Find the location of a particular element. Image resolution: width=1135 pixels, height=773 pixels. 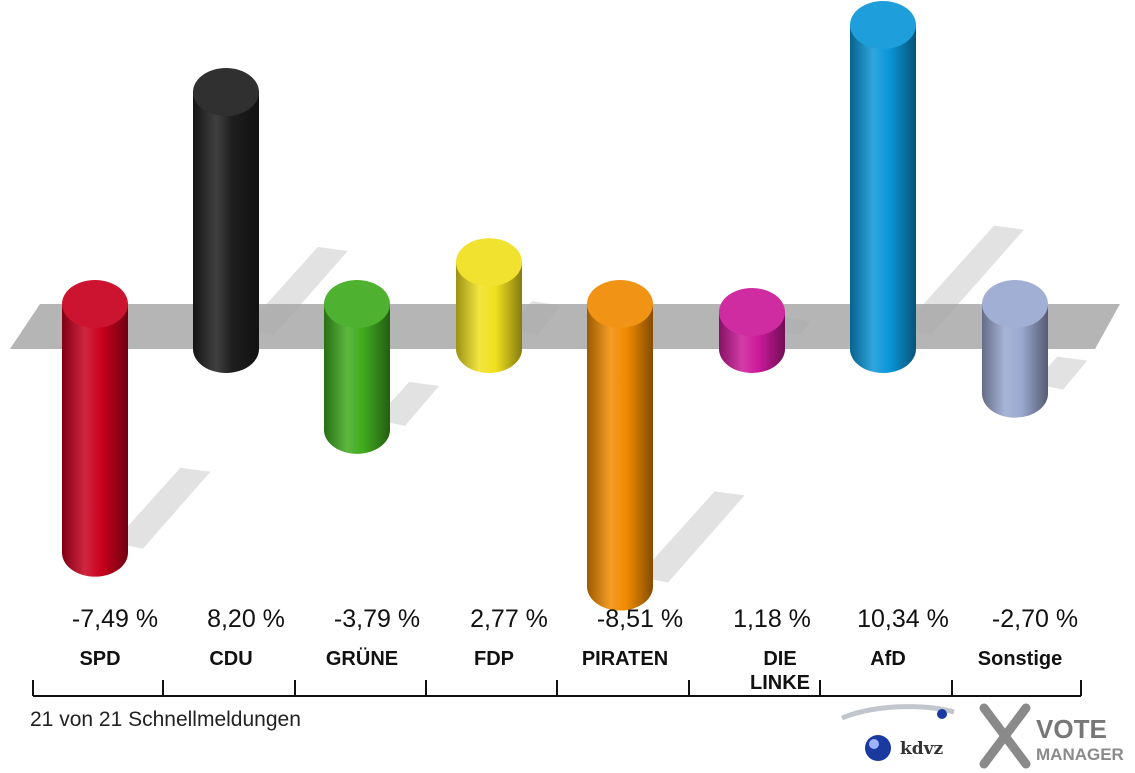

category-label: AfD is located at coordinates (888, 659).